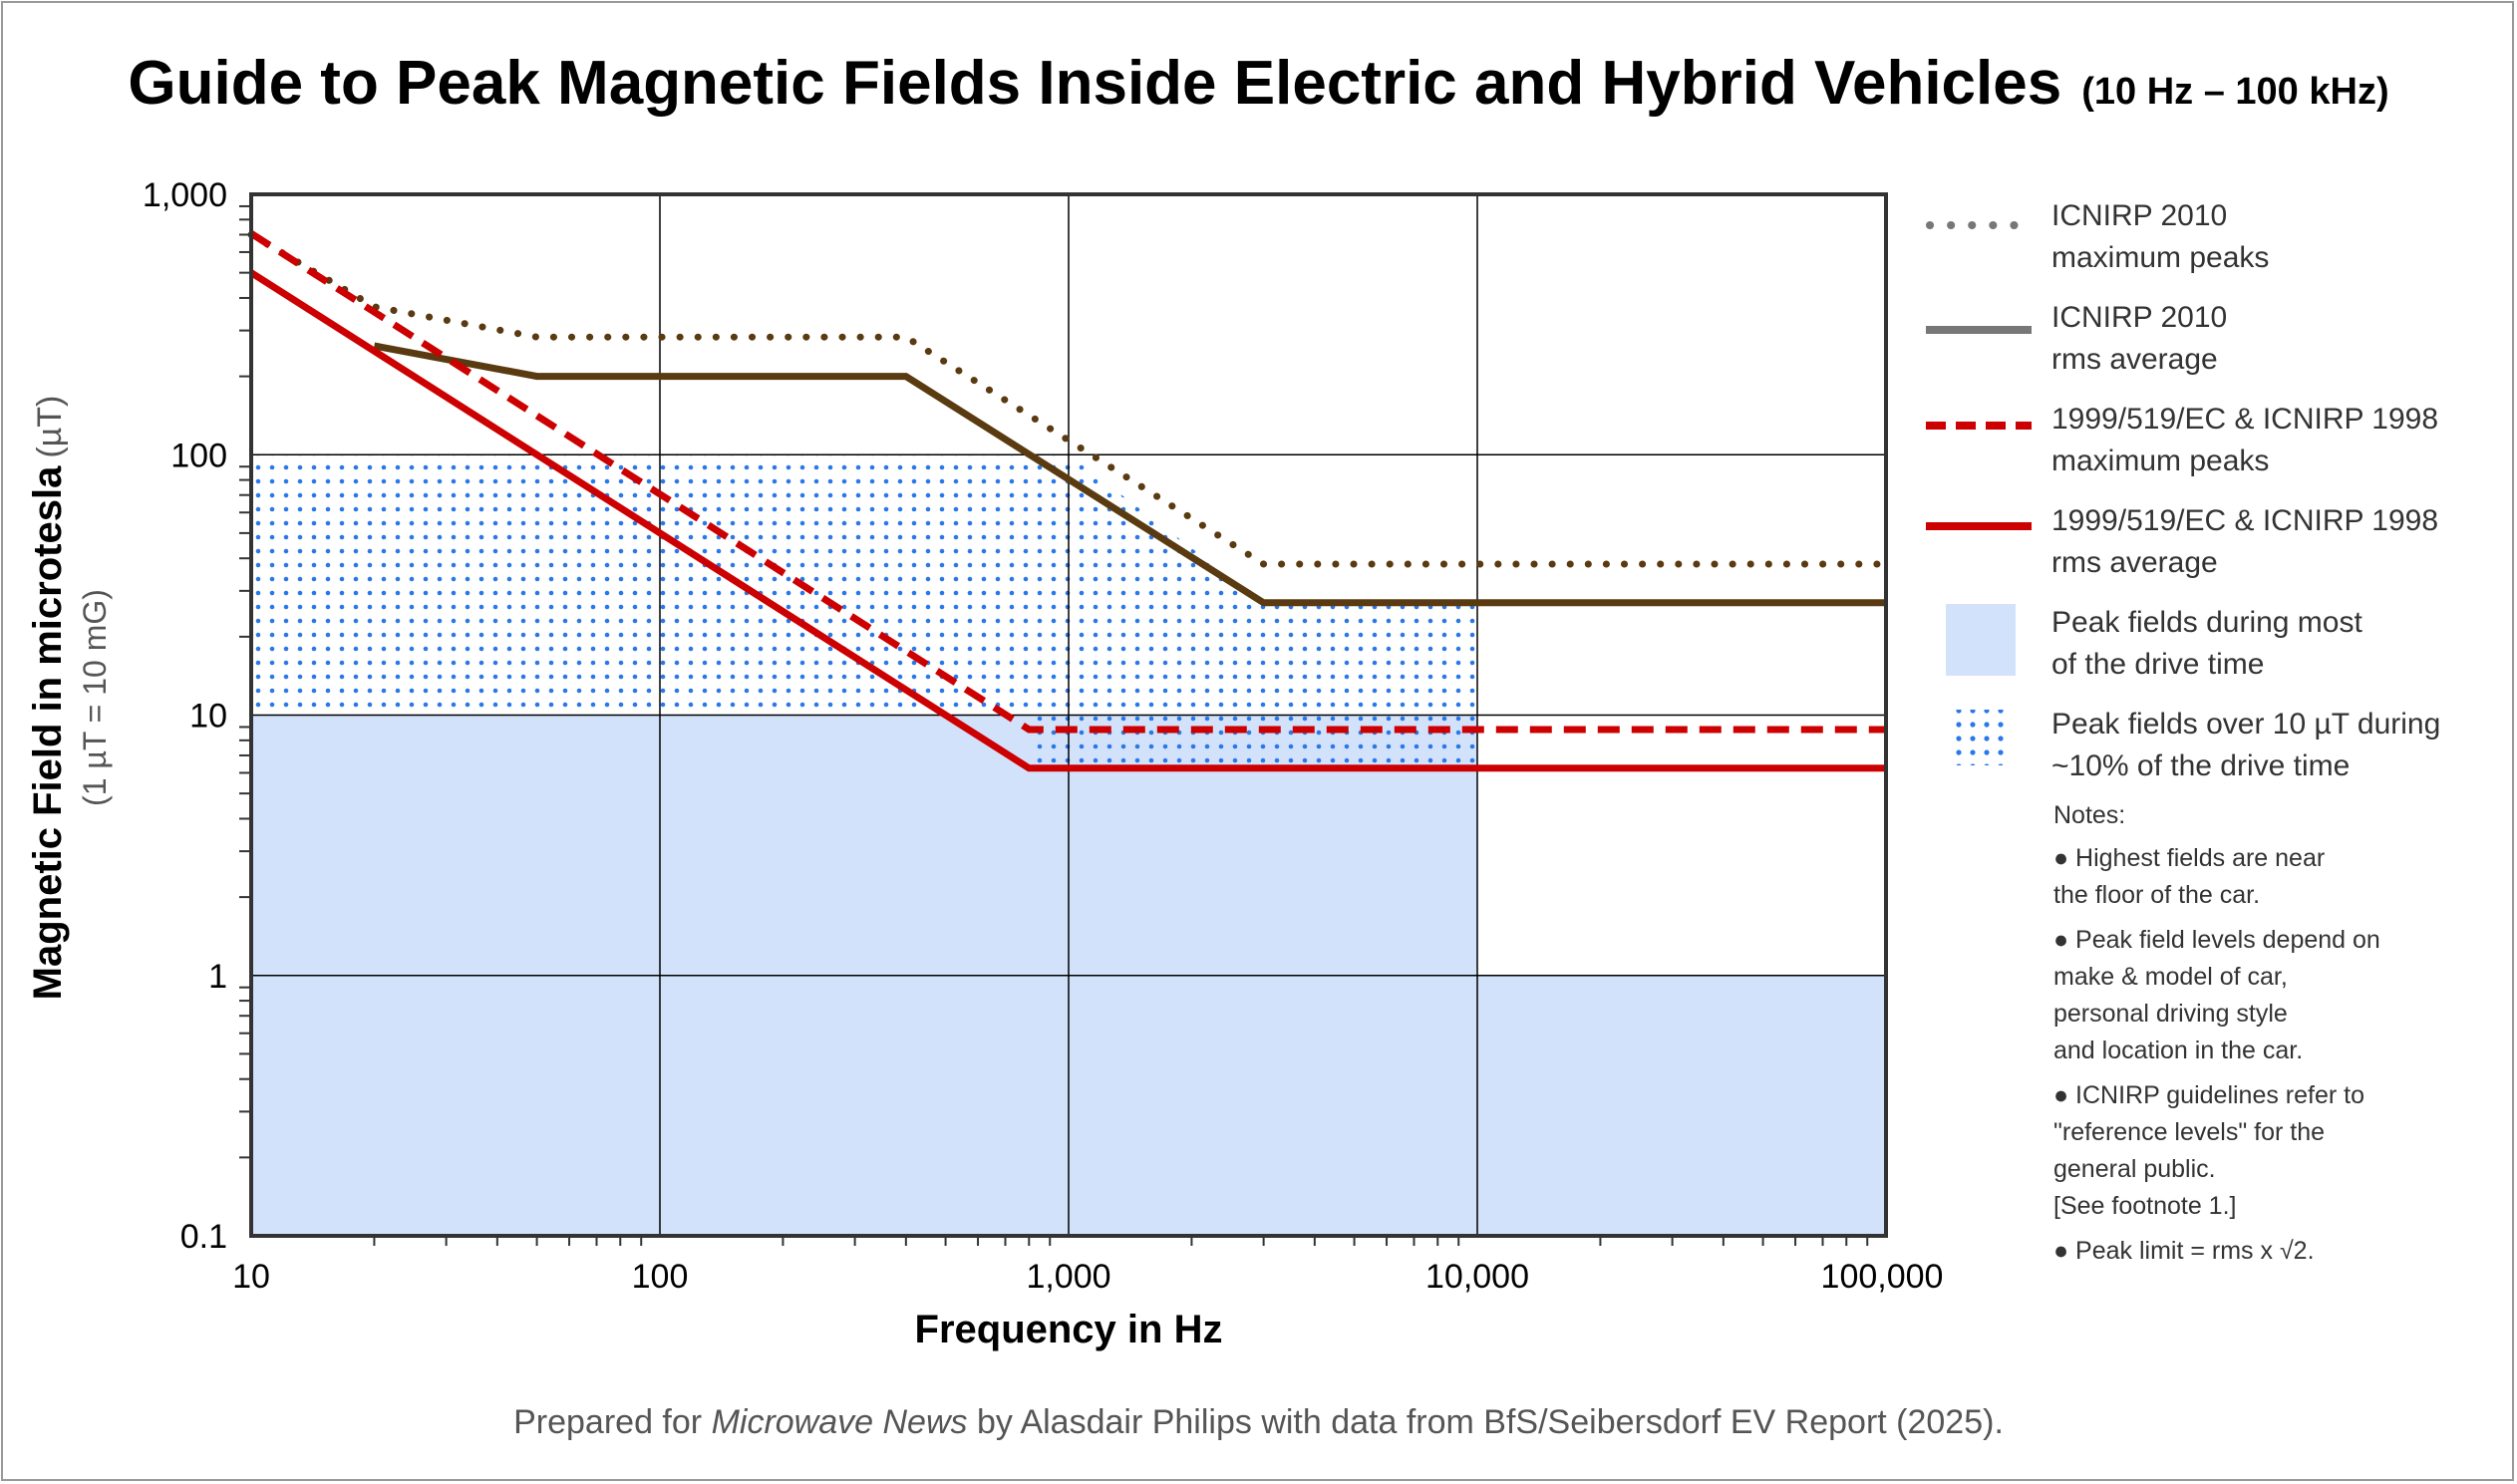  I want to click on note-line: ● Peak limit = rms x √2., so click(2184, 1251).